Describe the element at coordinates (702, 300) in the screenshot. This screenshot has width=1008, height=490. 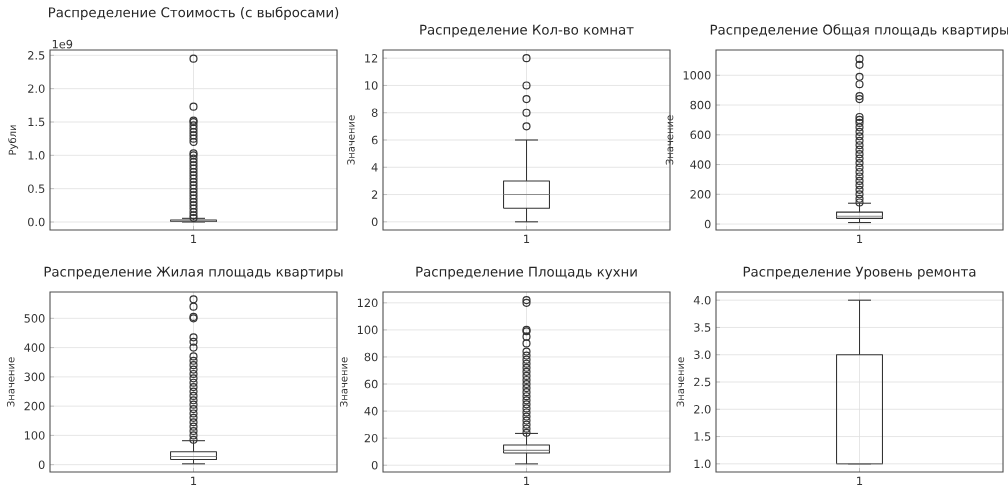
I see `y-tick-label: 4.0` at that location.